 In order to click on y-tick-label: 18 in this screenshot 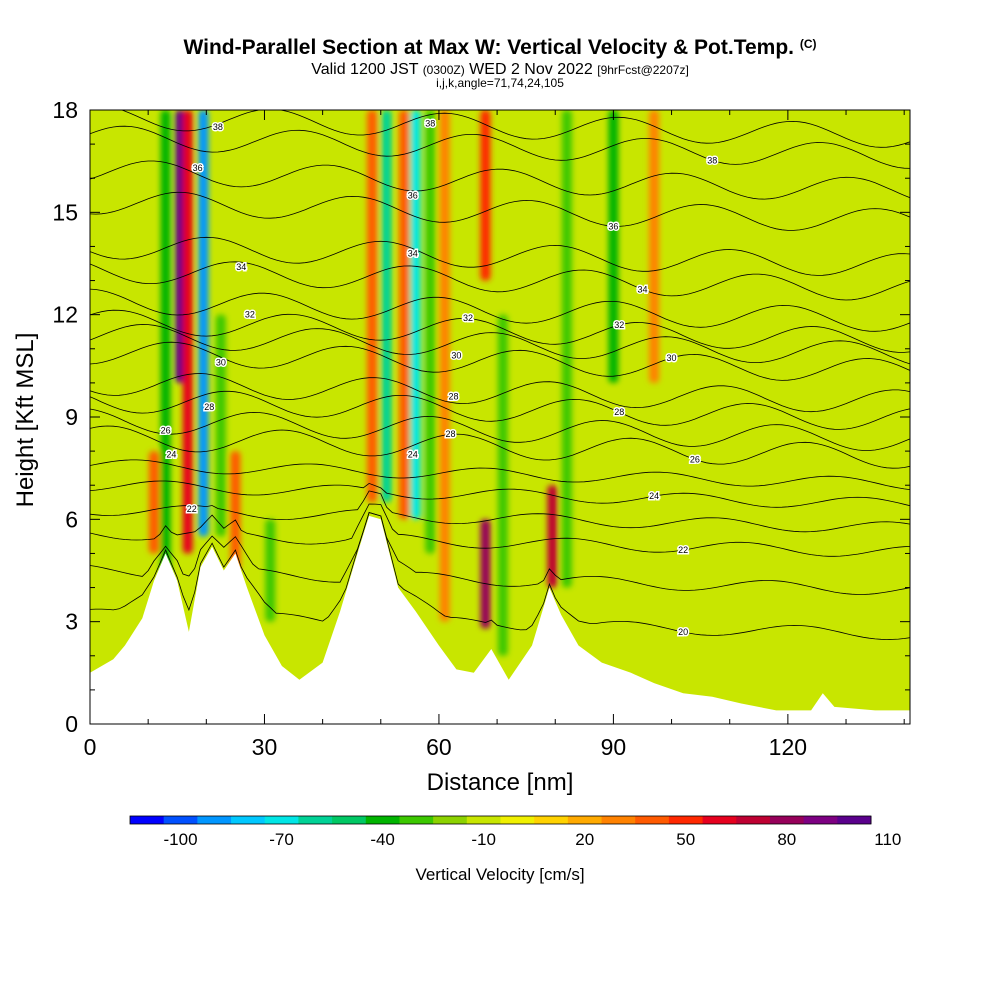, I will do `click(65, 110)`.